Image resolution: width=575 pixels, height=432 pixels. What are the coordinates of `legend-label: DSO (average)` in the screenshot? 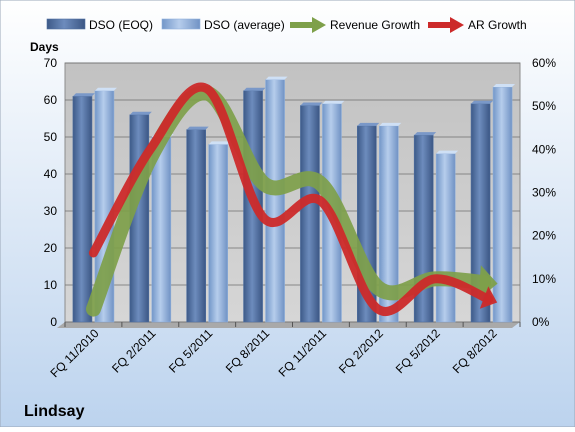 It's located at (244, 25).